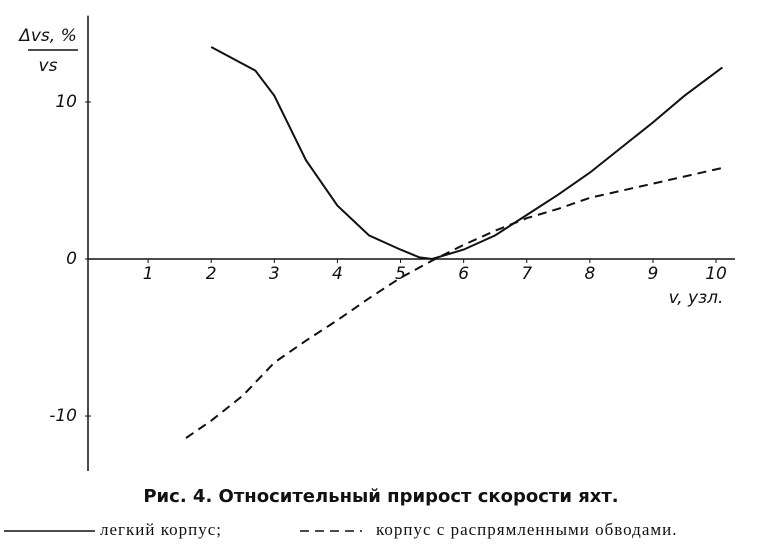 The image size is (762, 551). What do you see at coordinates (47, 36) in the screenshot?
I see `y-label-numerator: Δvs, %` at bounding box center [47, 36].